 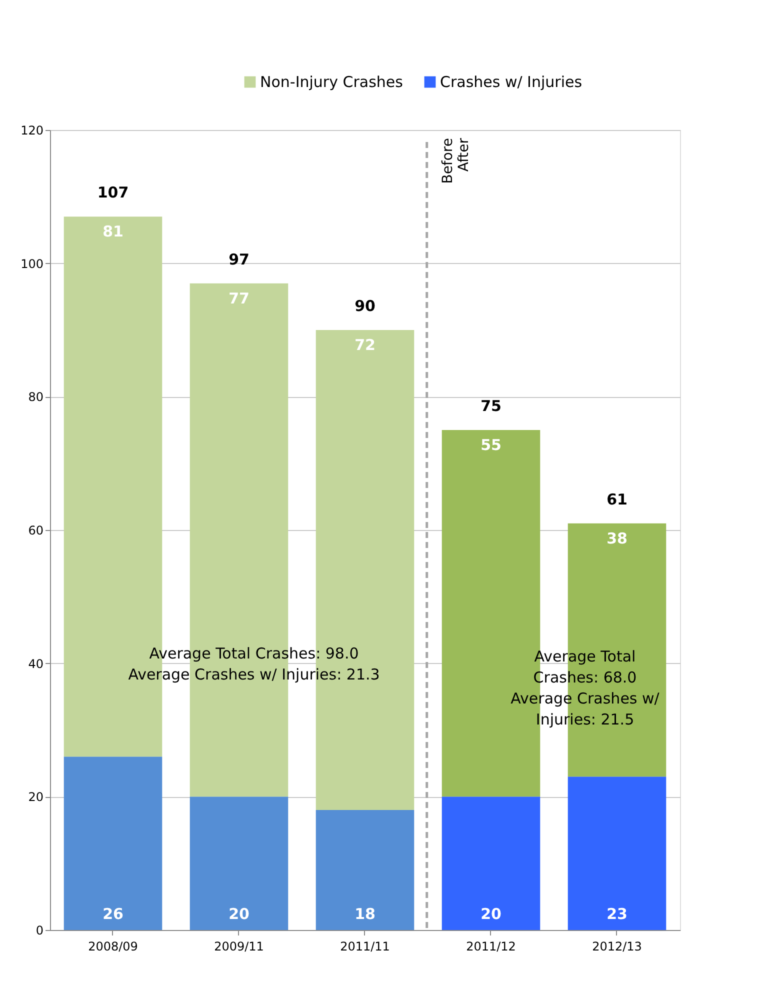 What do you see at coordinates (36, 797) in the screenshot?
I see `y-tick-label: 20` at bounding box center [36, 797].